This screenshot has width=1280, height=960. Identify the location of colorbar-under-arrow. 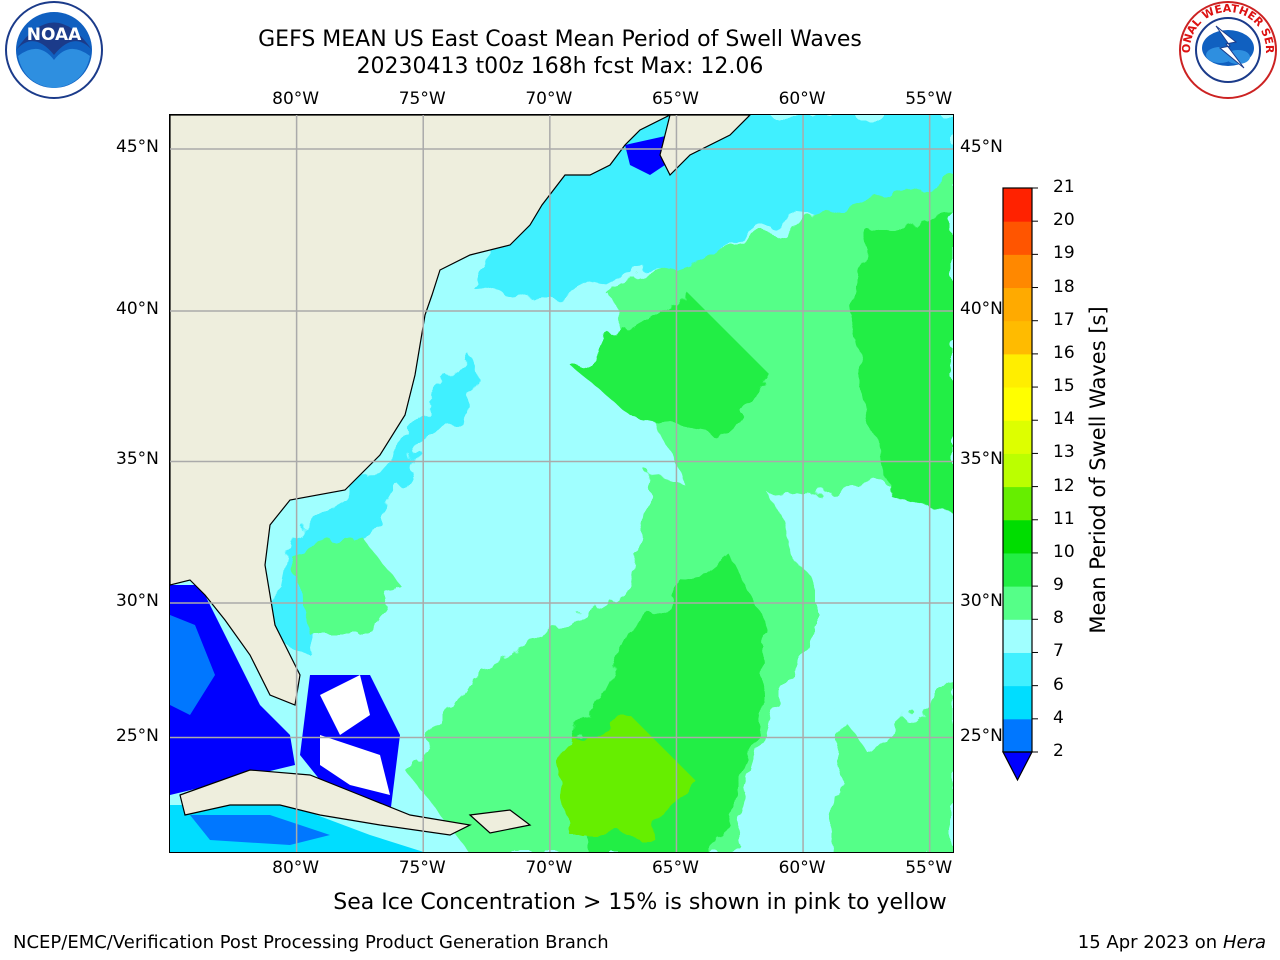
(1017, 766).